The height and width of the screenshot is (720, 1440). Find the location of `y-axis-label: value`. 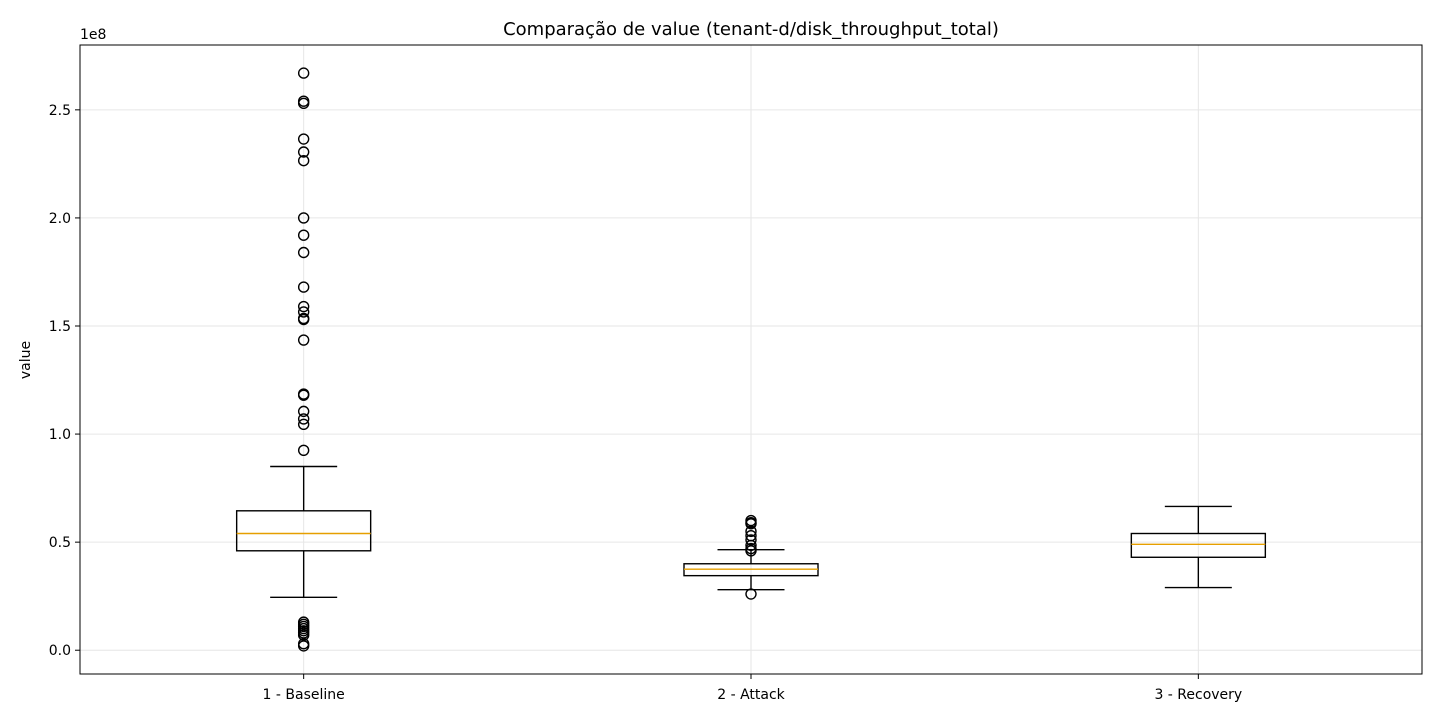

y-axis-label: value is located at coordinates (26, 360).